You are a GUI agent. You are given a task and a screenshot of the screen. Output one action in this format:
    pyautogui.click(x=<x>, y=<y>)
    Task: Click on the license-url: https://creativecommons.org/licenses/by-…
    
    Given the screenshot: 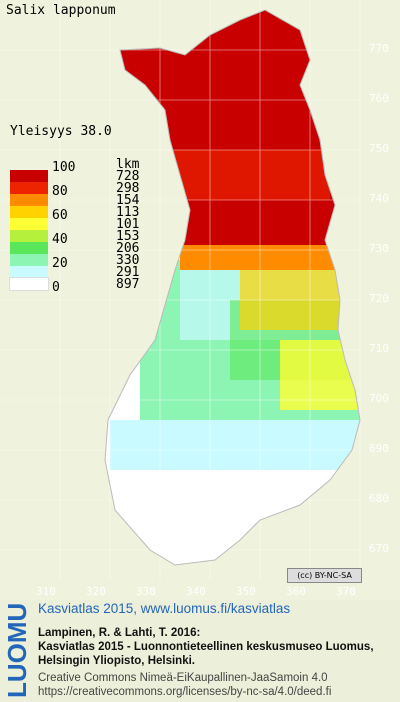 What is the action you would take?
    pyautogui.click(x=185, y=692)
    